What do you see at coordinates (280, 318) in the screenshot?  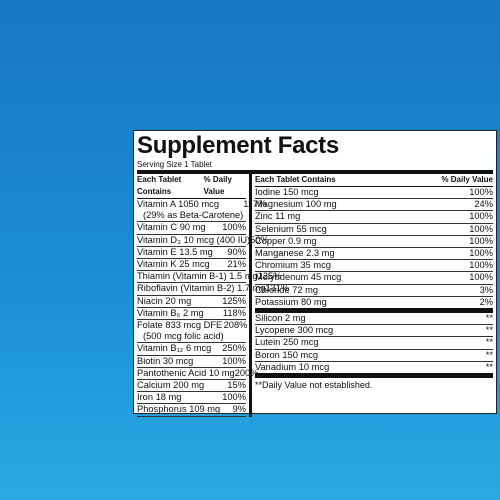 I see `nutrient-name: Silicon 2 mg` at bounding box center [280, 318].